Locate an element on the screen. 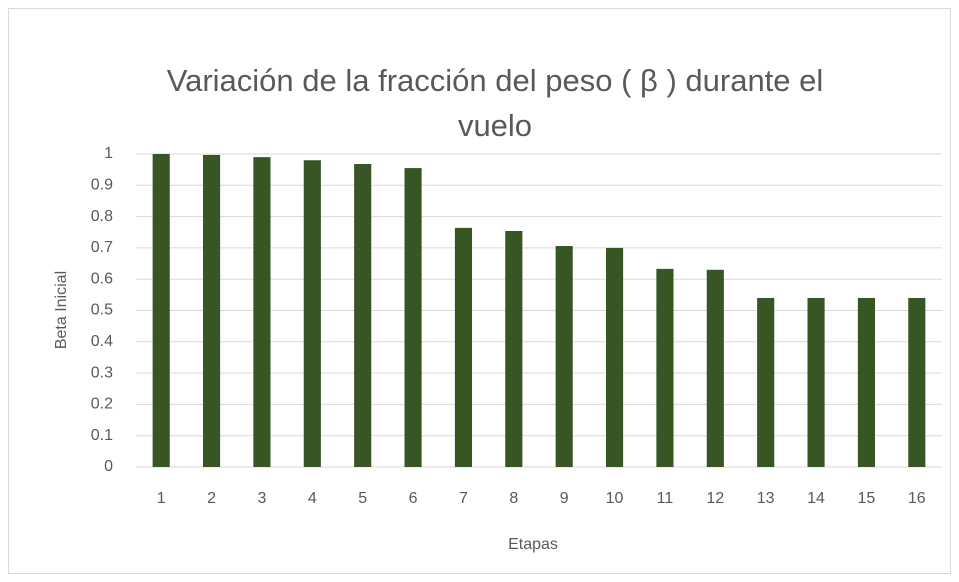 Image resolution: width=959 pixels, height=582 pixels. y-tick-label: 0.2 is located at coordinates (102, 404).